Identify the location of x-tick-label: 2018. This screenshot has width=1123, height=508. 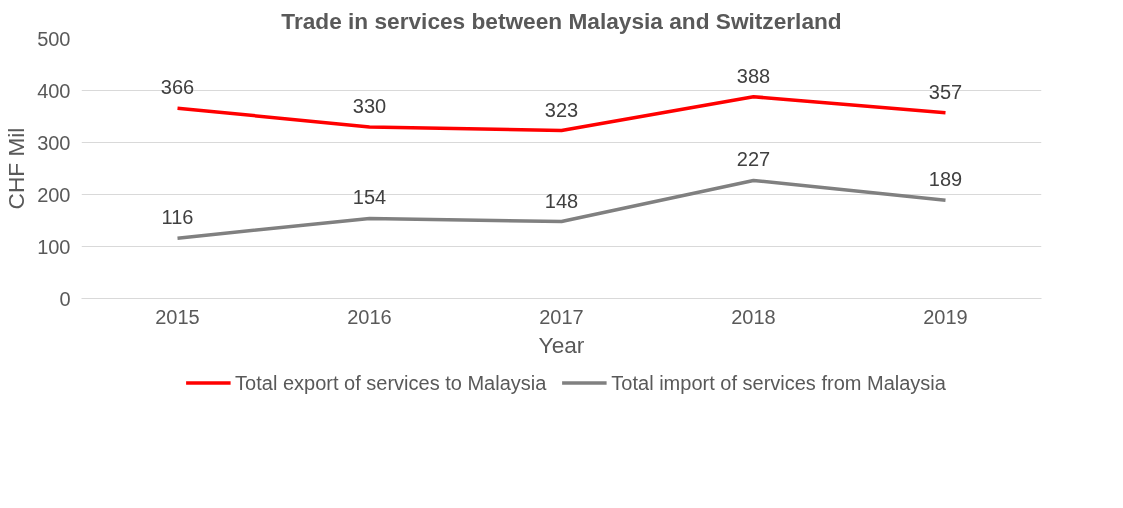
(753, 316).